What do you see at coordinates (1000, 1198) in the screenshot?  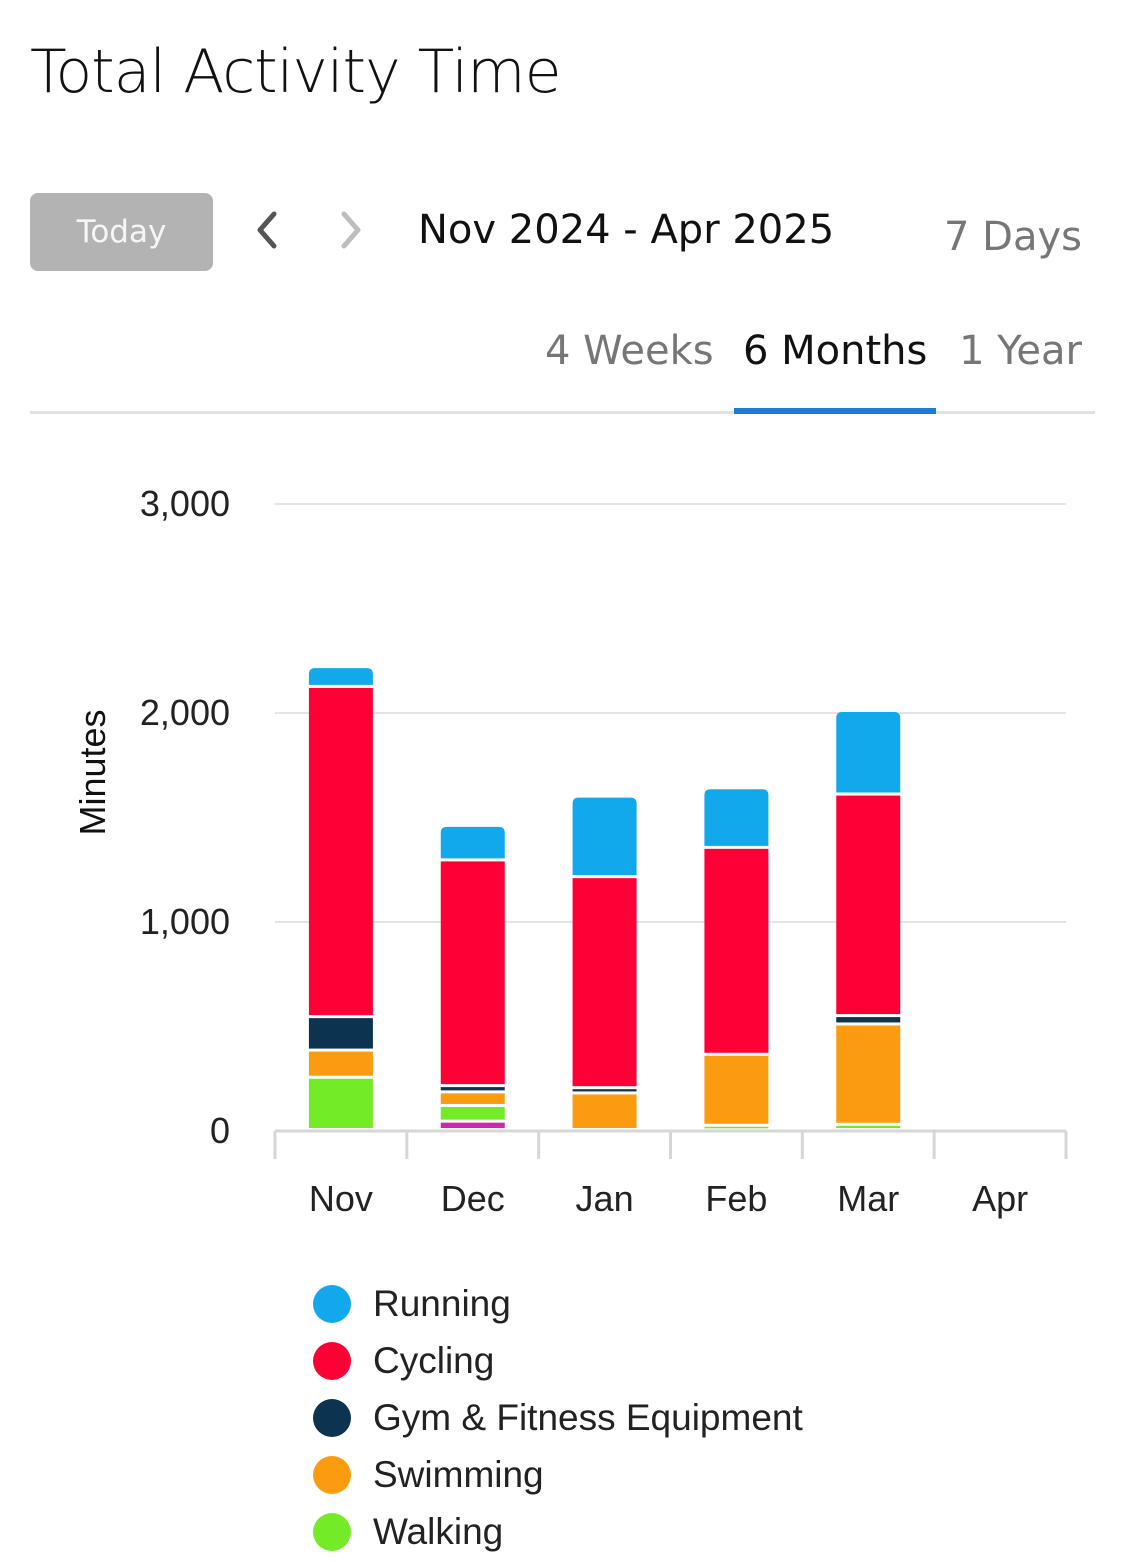 I see `x-tick-label: Apr` at bounding box center [1000, 1198].